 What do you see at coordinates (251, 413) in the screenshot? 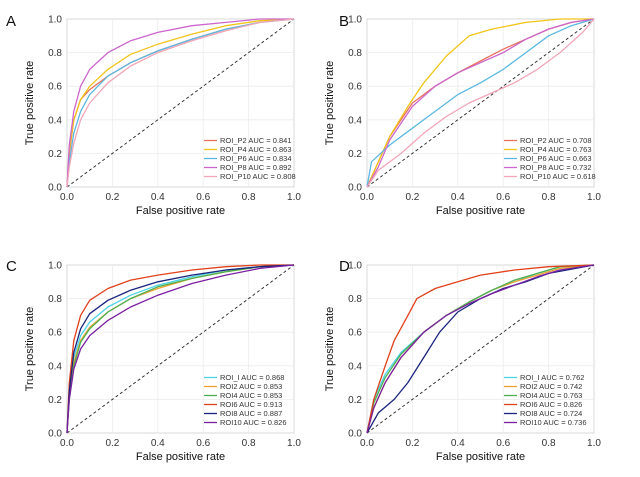
I see `legend-label: ROI8 AUC = 0.887` at bounding box center [251, 413].